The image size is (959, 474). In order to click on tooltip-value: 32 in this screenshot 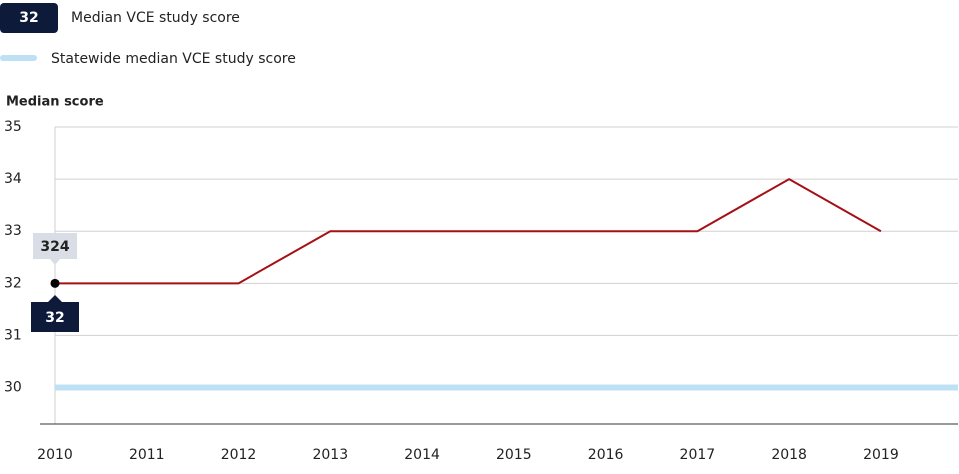, I will do `click(54, 318)`.